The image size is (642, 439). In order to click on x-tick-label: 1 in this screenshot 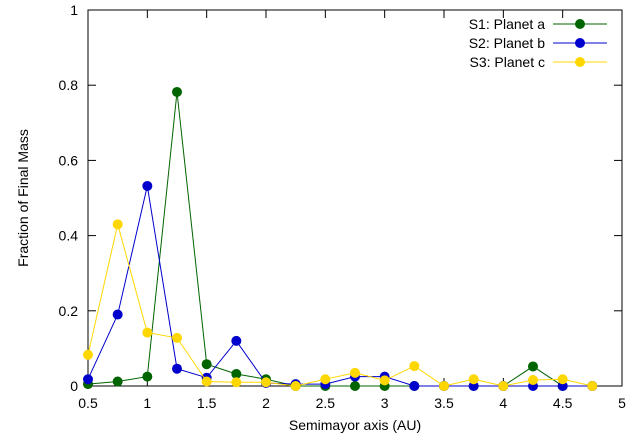, I will do `click(147, 403)`.